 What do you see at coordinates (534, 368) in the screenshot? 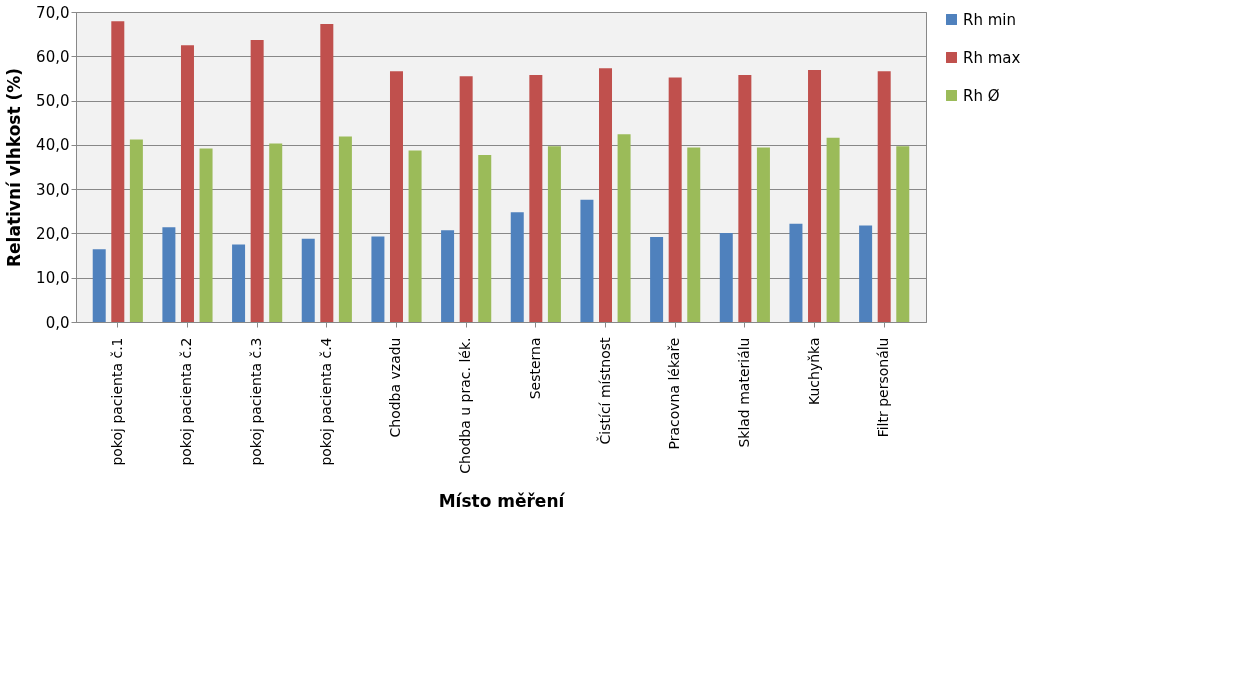
I see `x-tick-label: Sesterna` at bounding box center [534, 368].